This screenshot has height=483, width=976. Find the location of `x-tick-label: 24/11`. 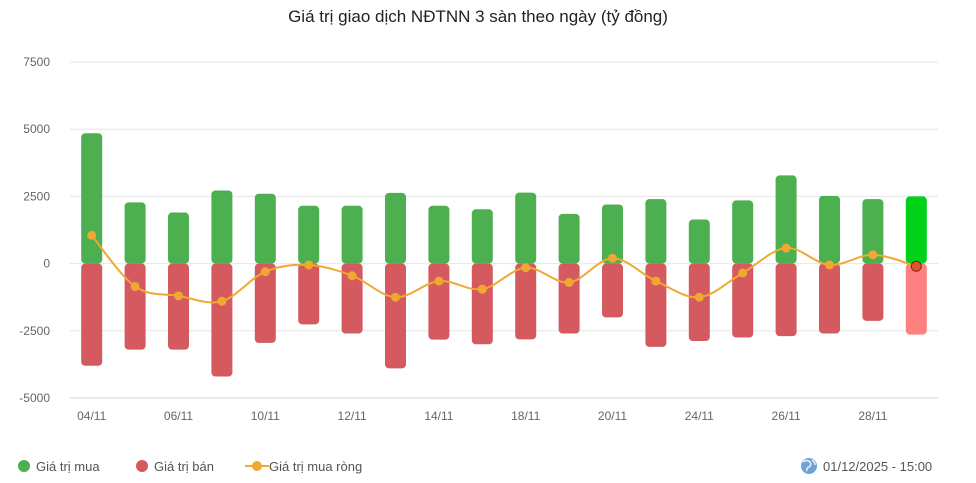

x-tick-label: 24/11 is located at coordinates (699, 416).